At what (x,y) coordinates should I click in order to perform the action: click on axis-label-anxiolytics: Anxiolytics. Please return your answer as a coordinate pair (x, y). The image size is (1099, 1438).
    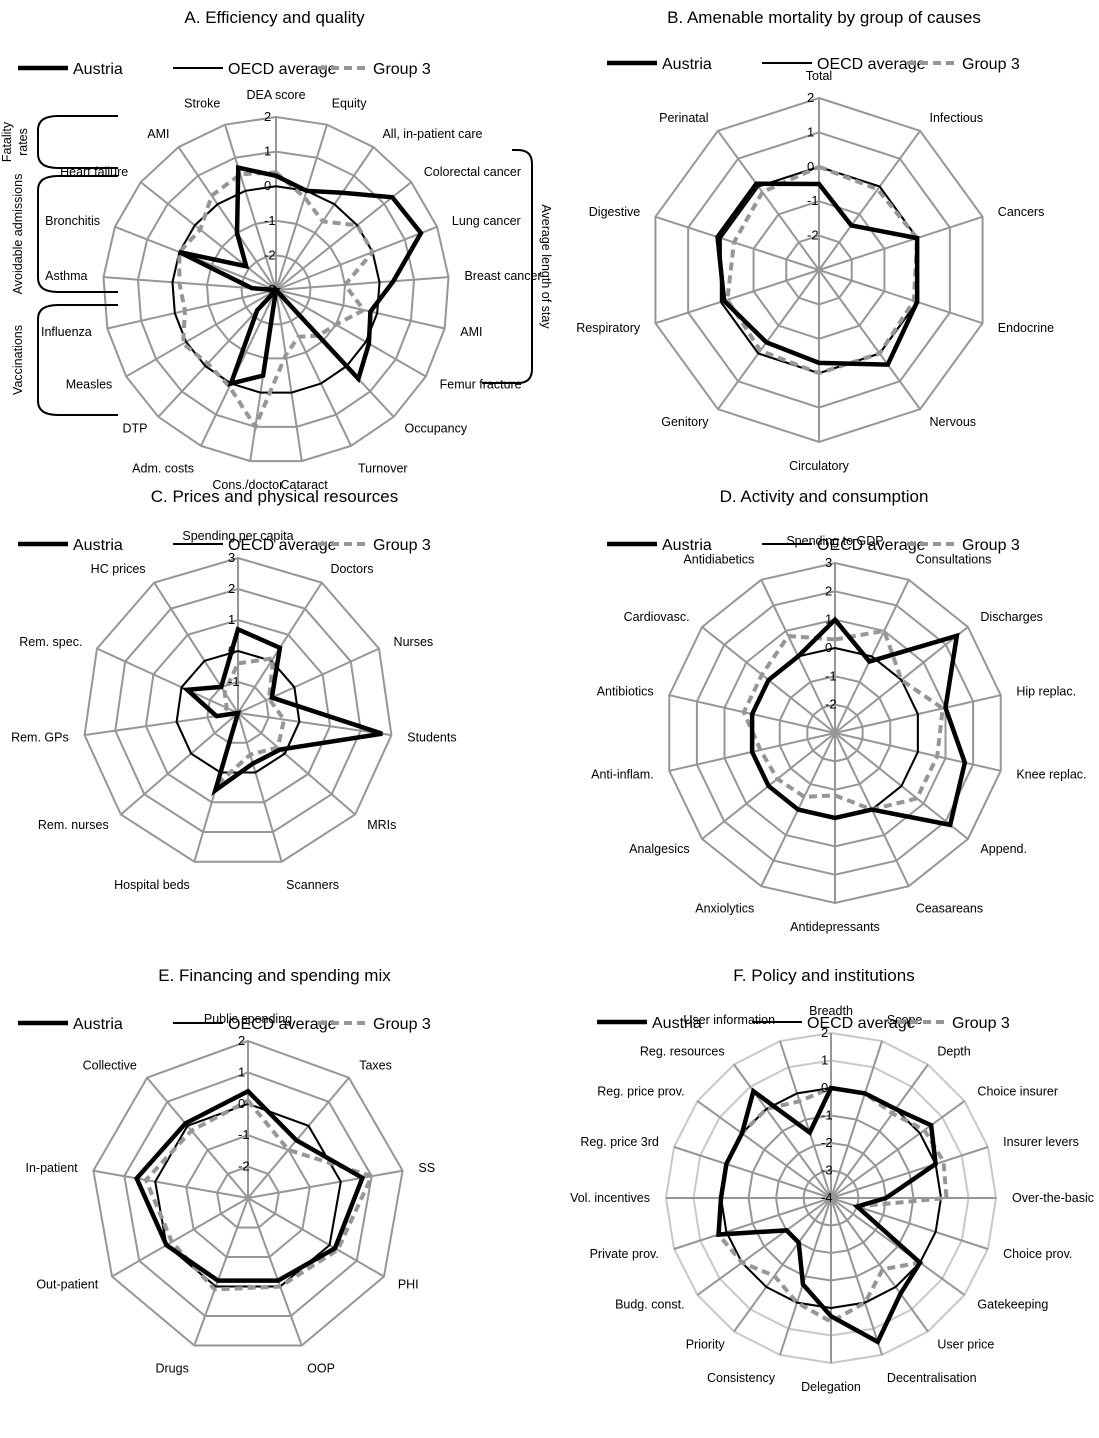
    Looking at the image, I should click on (724, 909).